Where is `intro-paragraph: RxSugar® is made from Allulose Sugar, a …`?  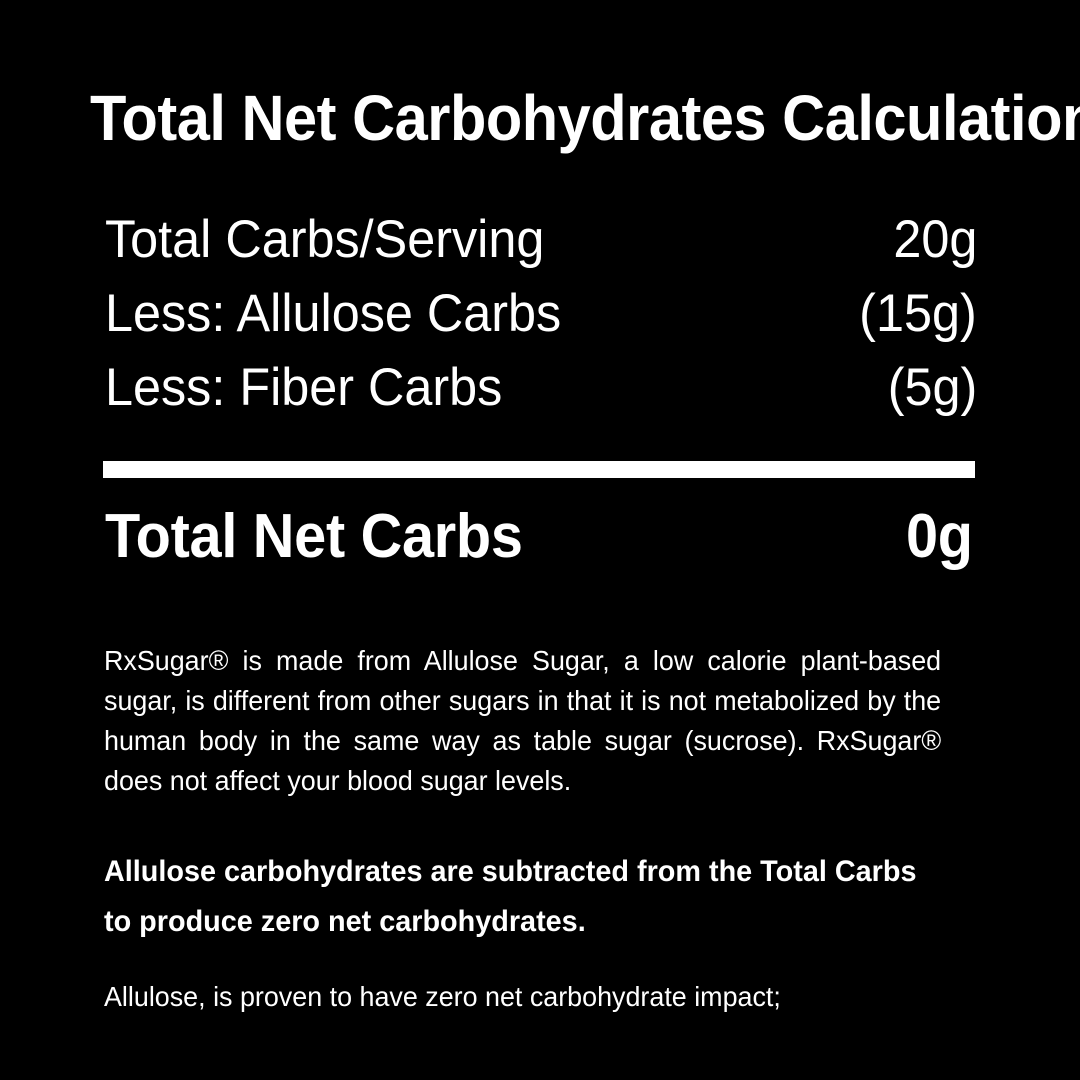
intro-paragraph: RxSugar® is made from Allulose Sugar, a … is located at coordinates (523, 720).